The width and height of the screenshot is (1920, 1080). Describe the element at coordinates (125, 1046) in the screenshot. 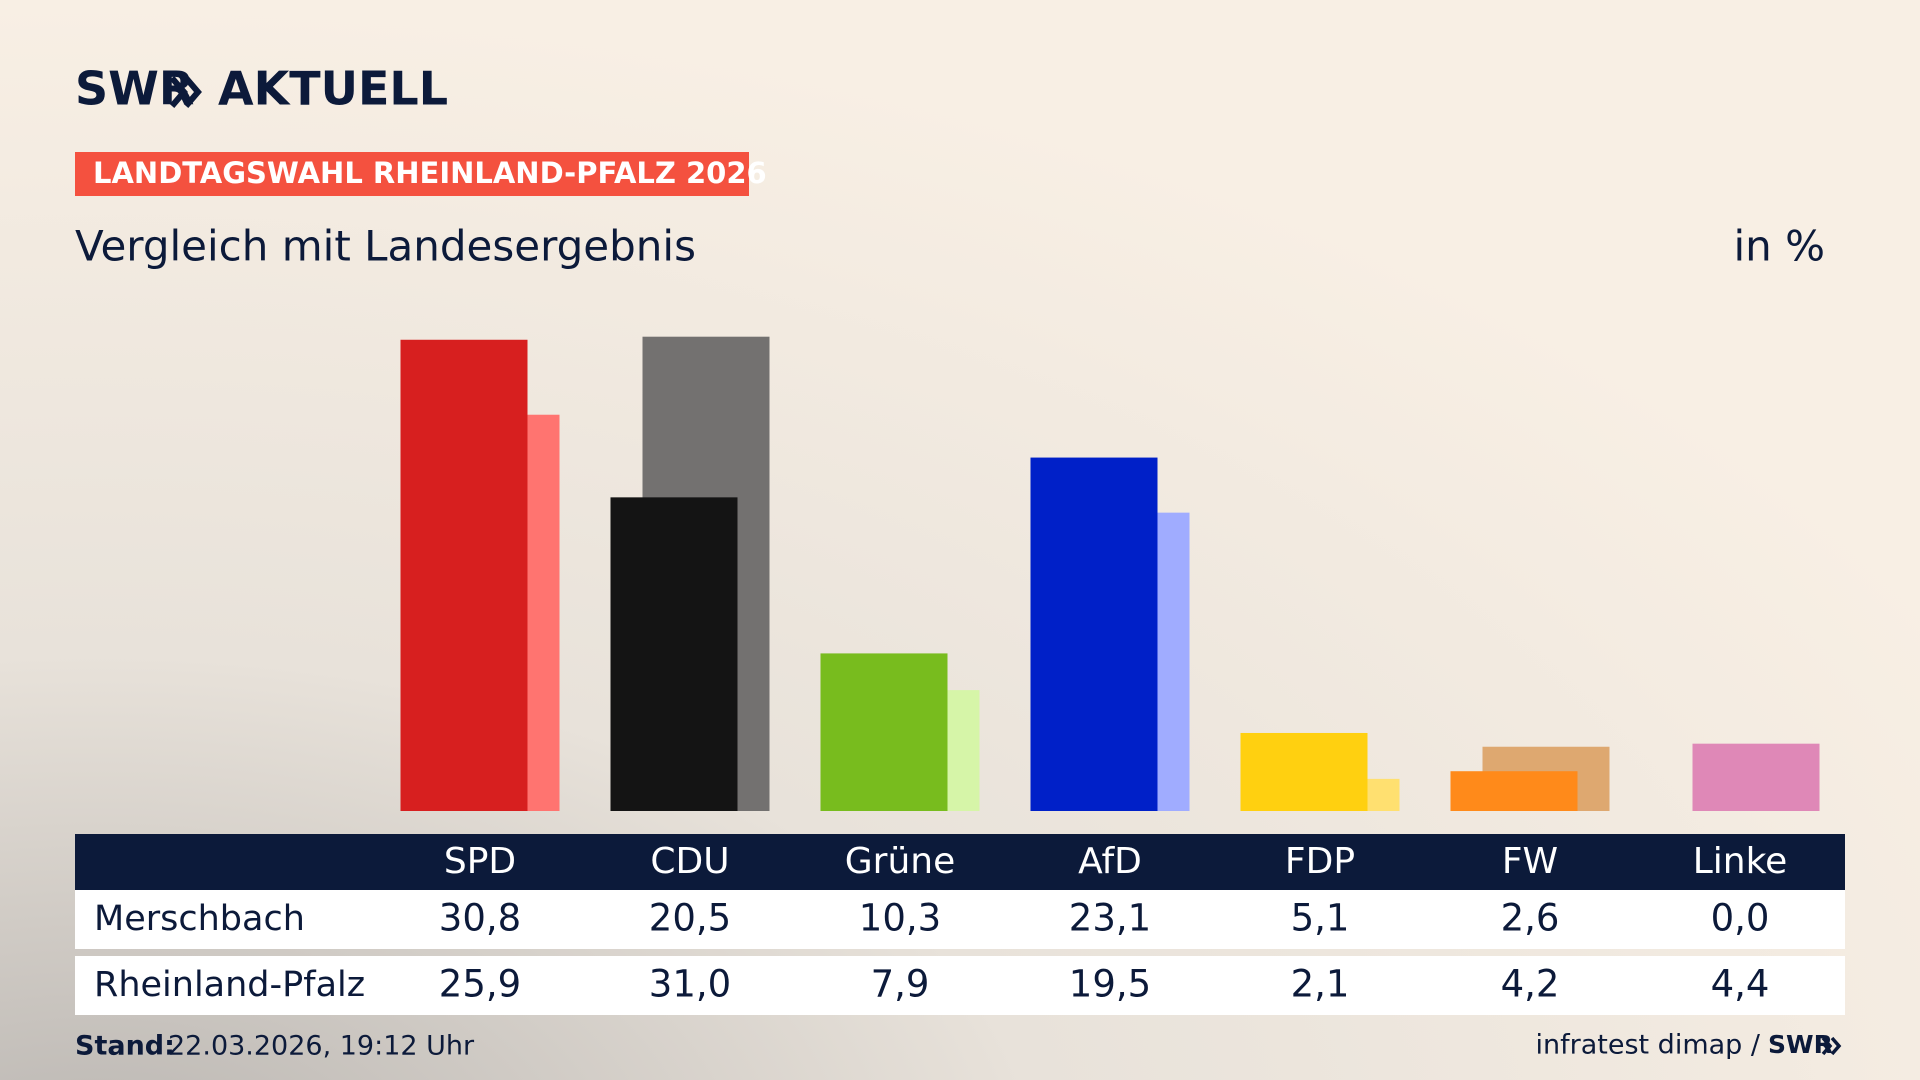

I see `stand-label: Stand:` at that location.